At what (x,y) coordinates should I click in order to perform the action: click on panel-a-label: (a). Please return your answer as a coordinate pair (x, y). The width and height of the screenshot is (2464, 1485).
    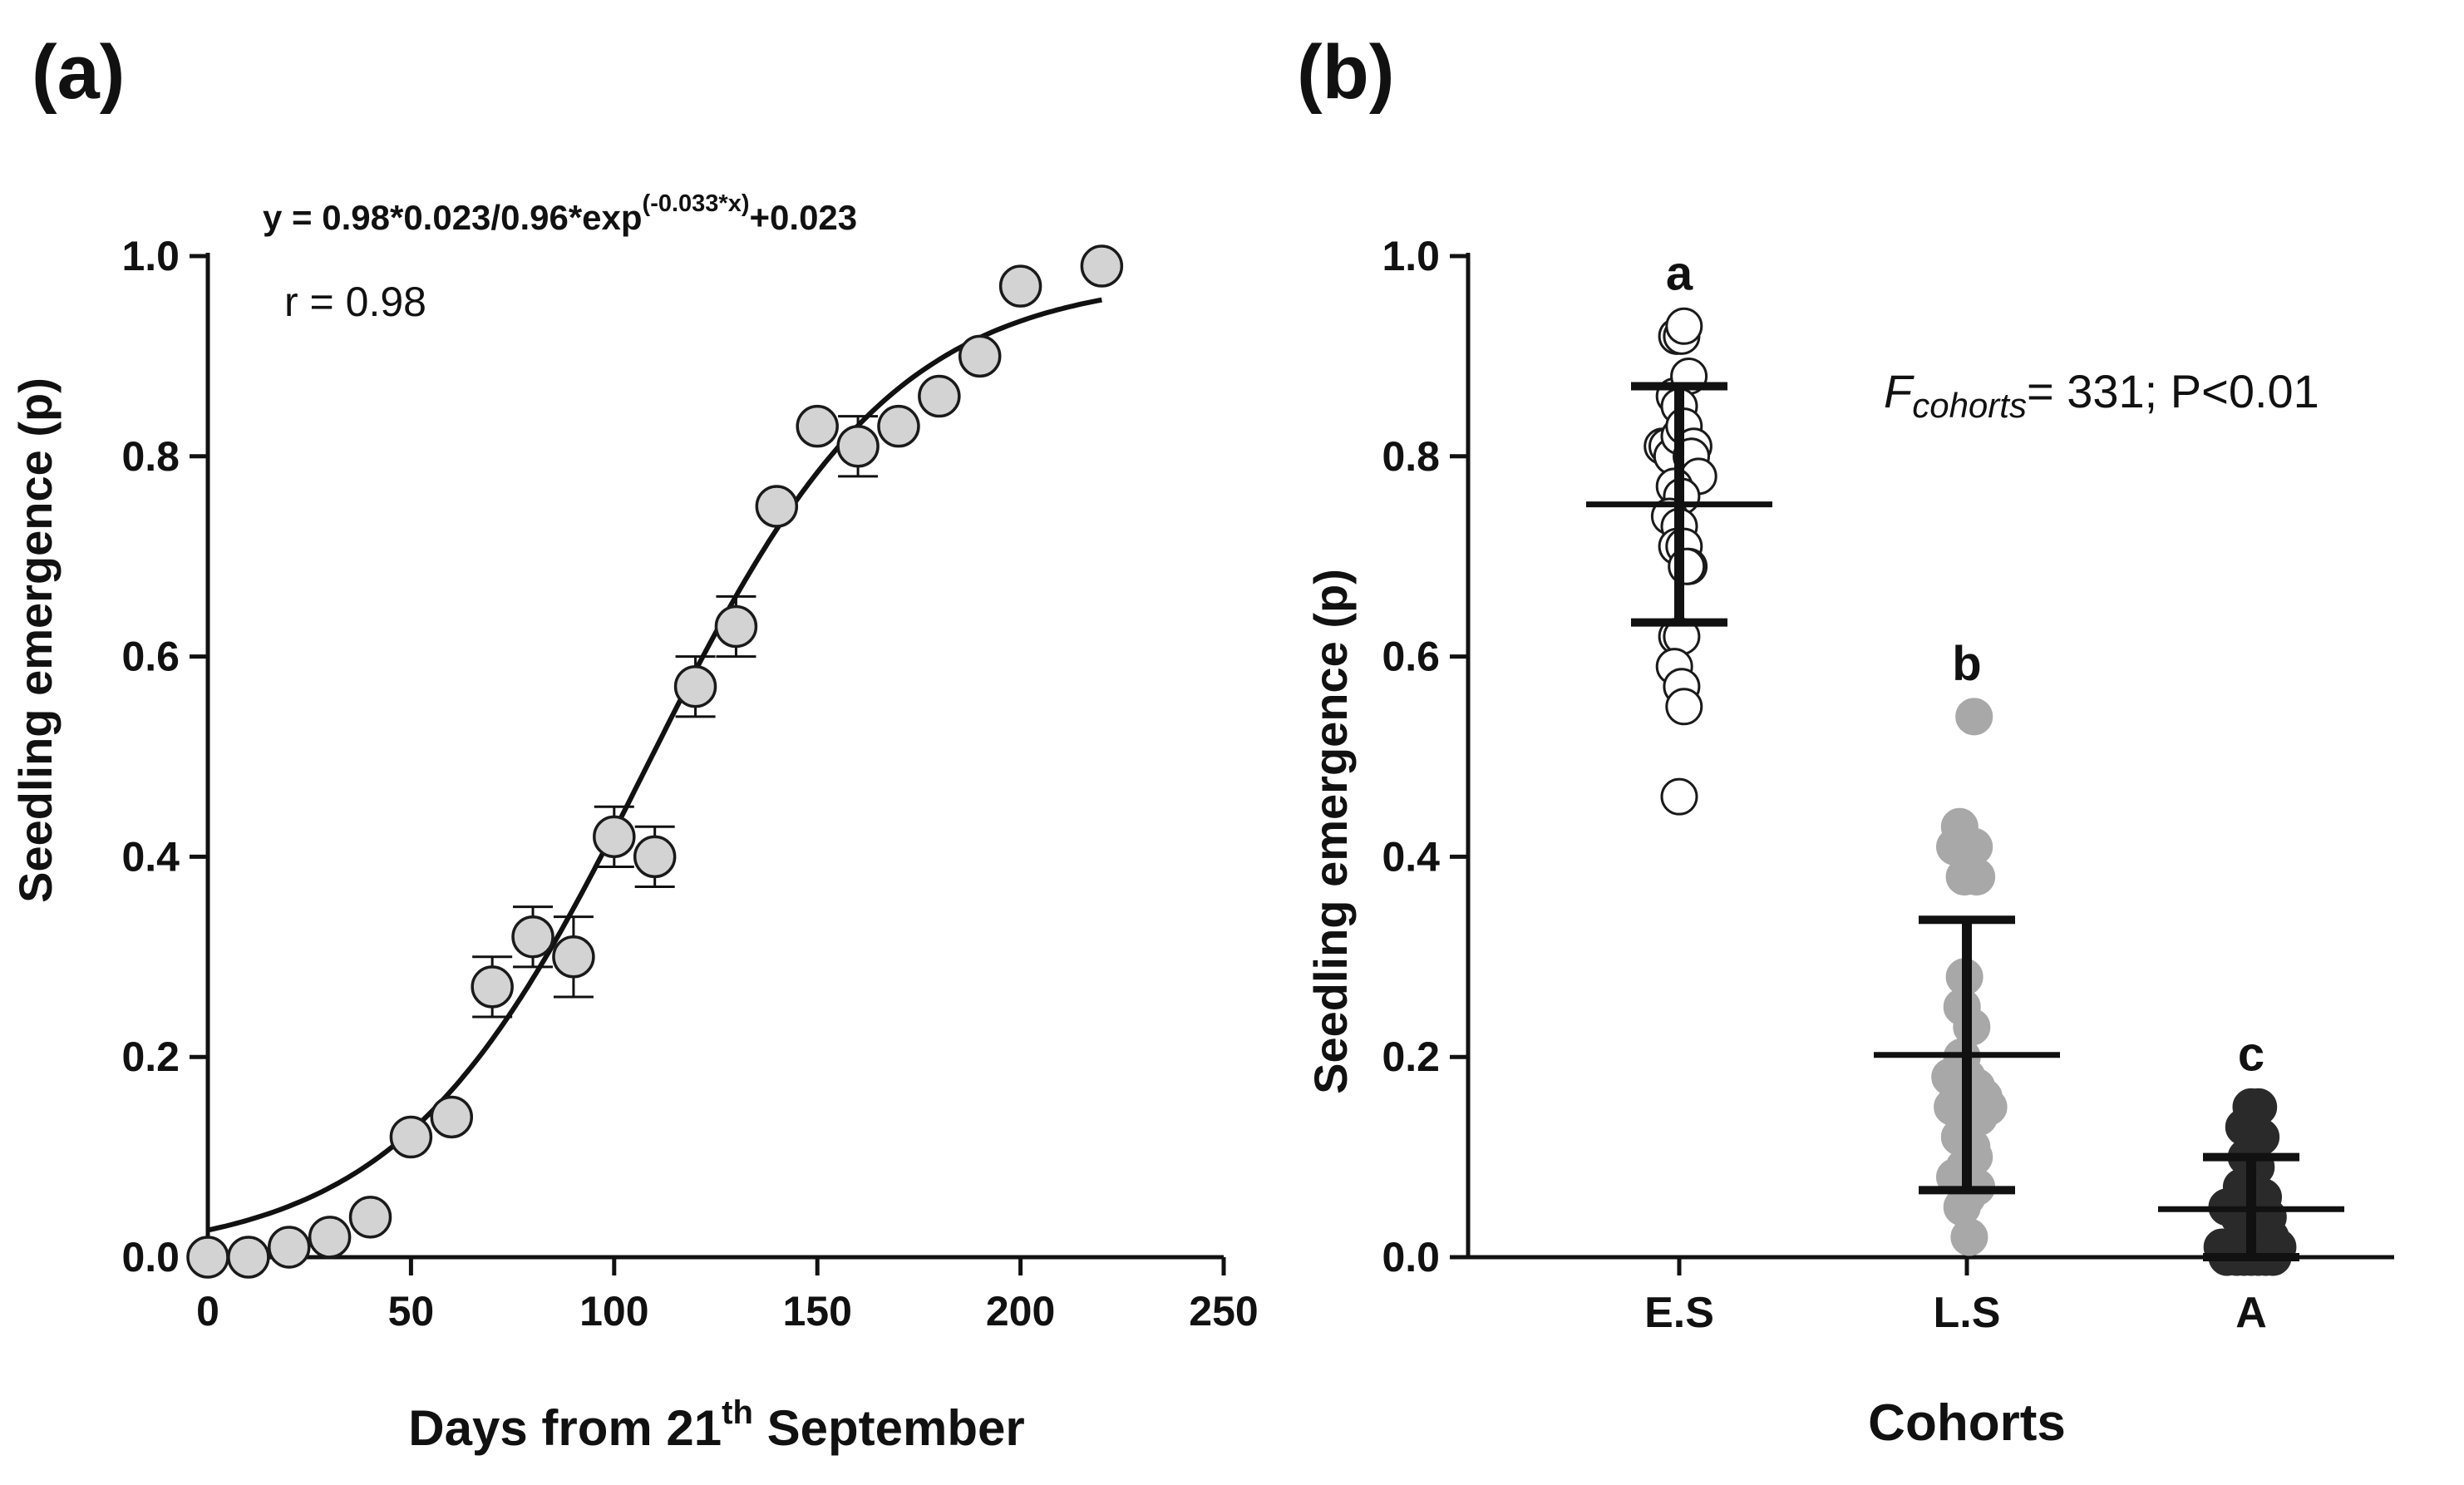
    Looking at the image, I should click on (78, 72).